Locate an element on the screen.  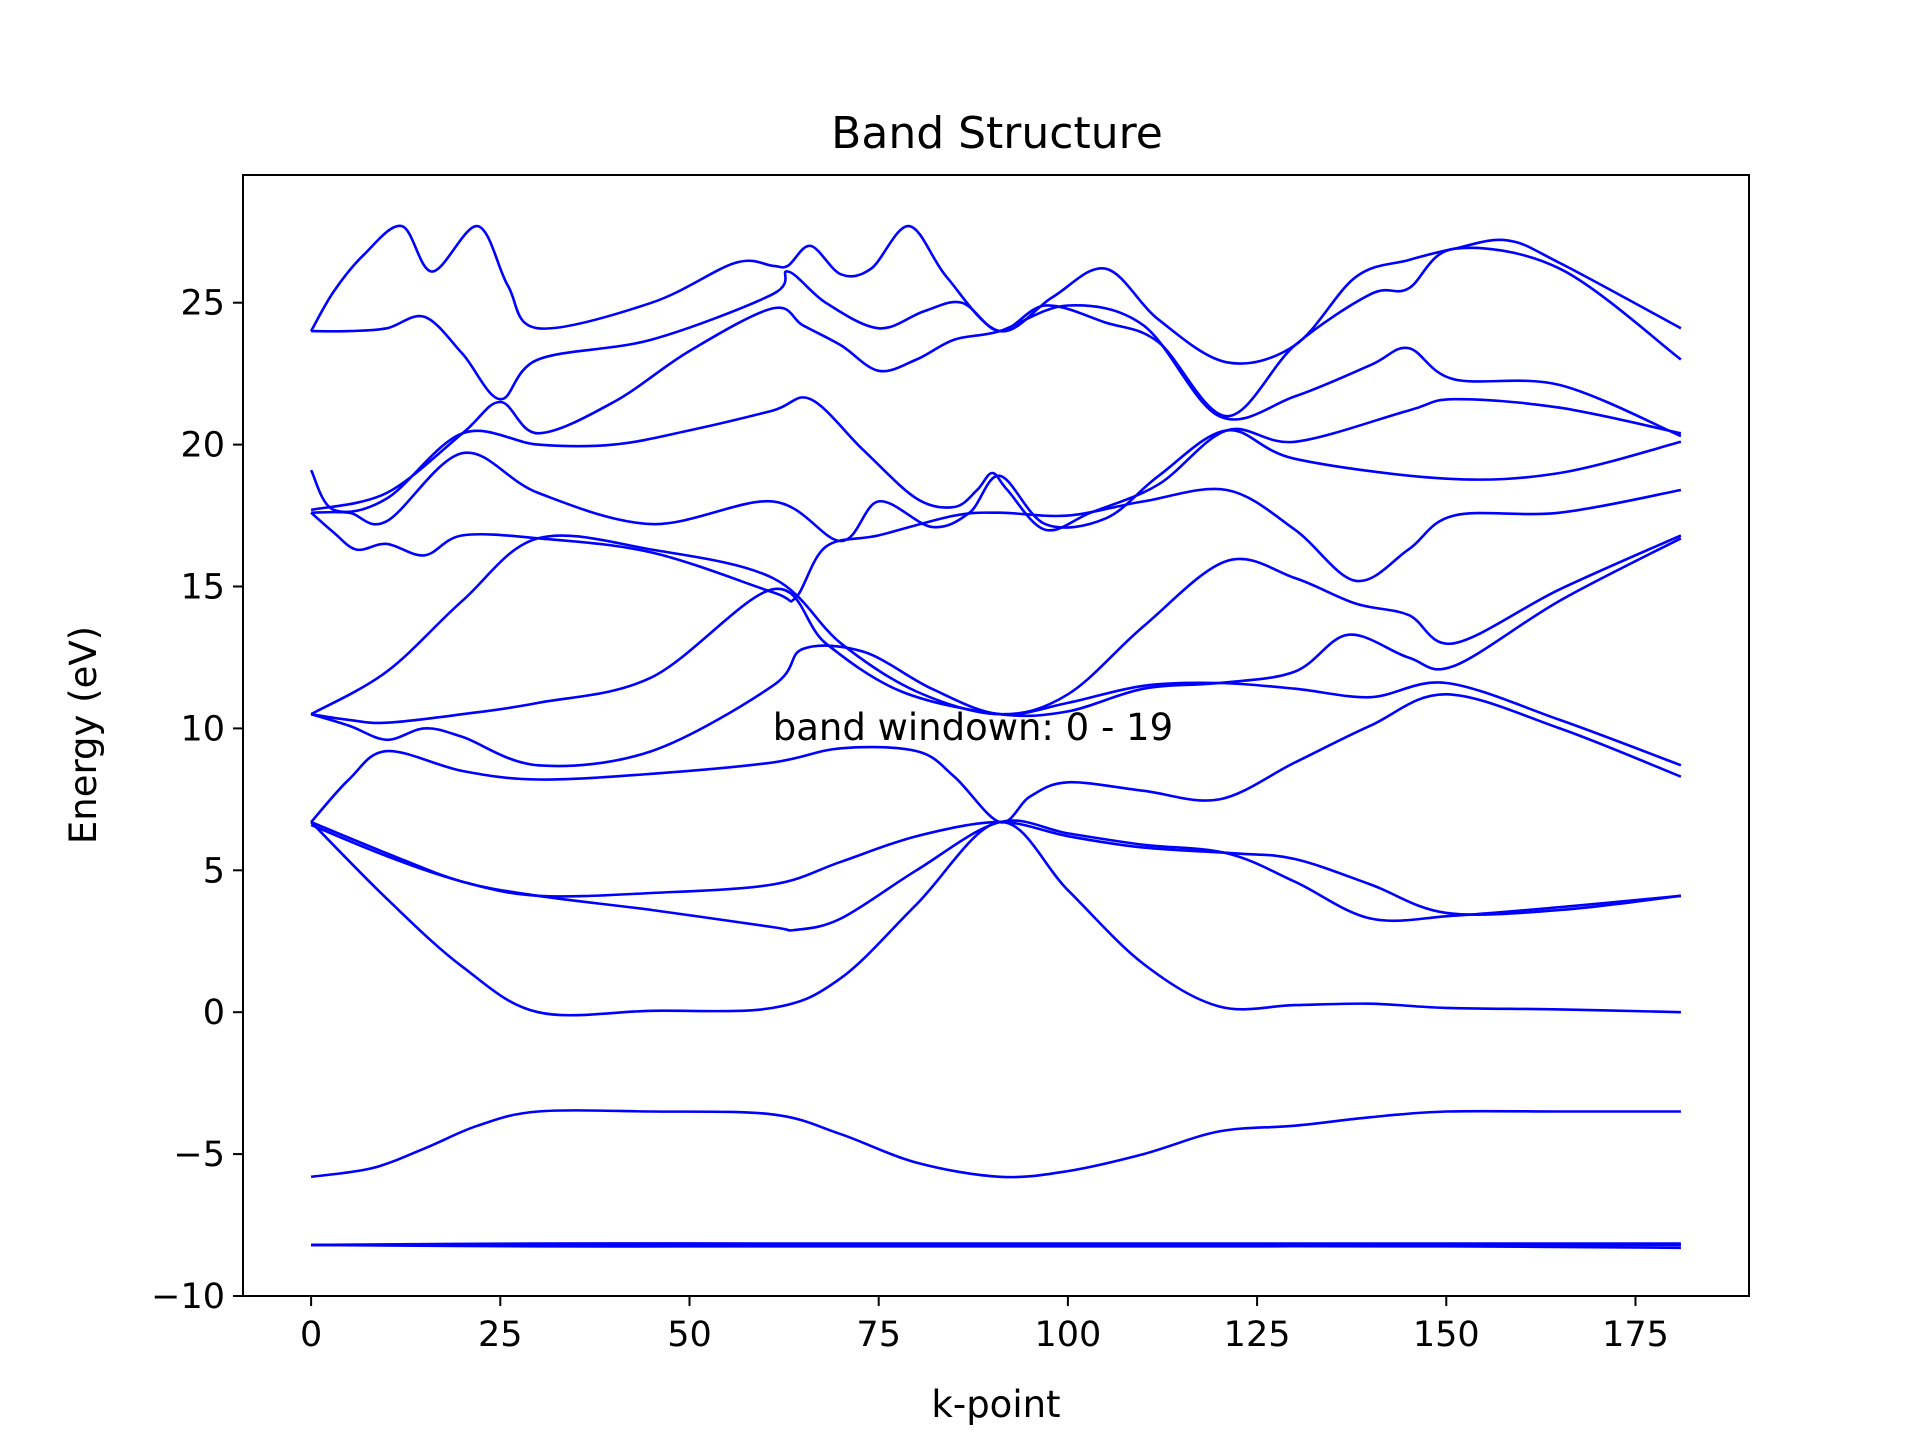
x-tick-label: 0 is located at coordinates (311, 1335).